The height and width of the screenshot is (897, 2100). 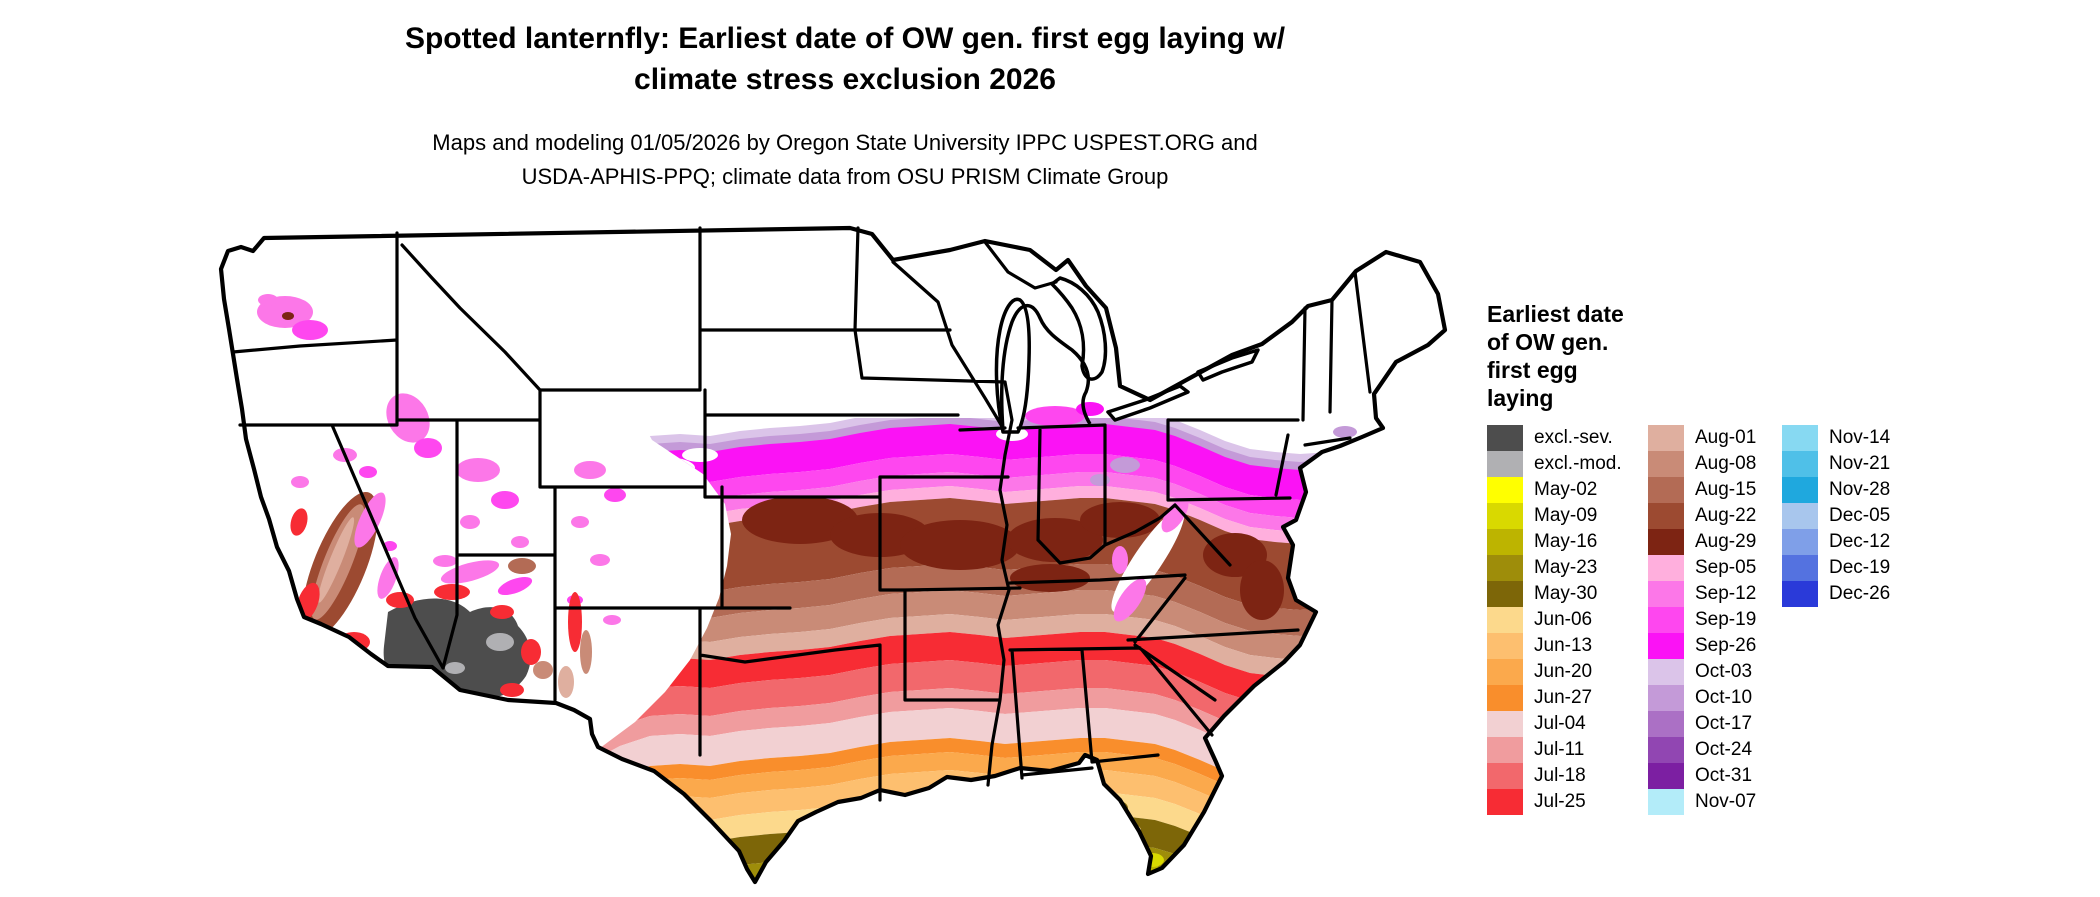 I want to click on legend-label: Sep-05, so click(x=1726, y=567).